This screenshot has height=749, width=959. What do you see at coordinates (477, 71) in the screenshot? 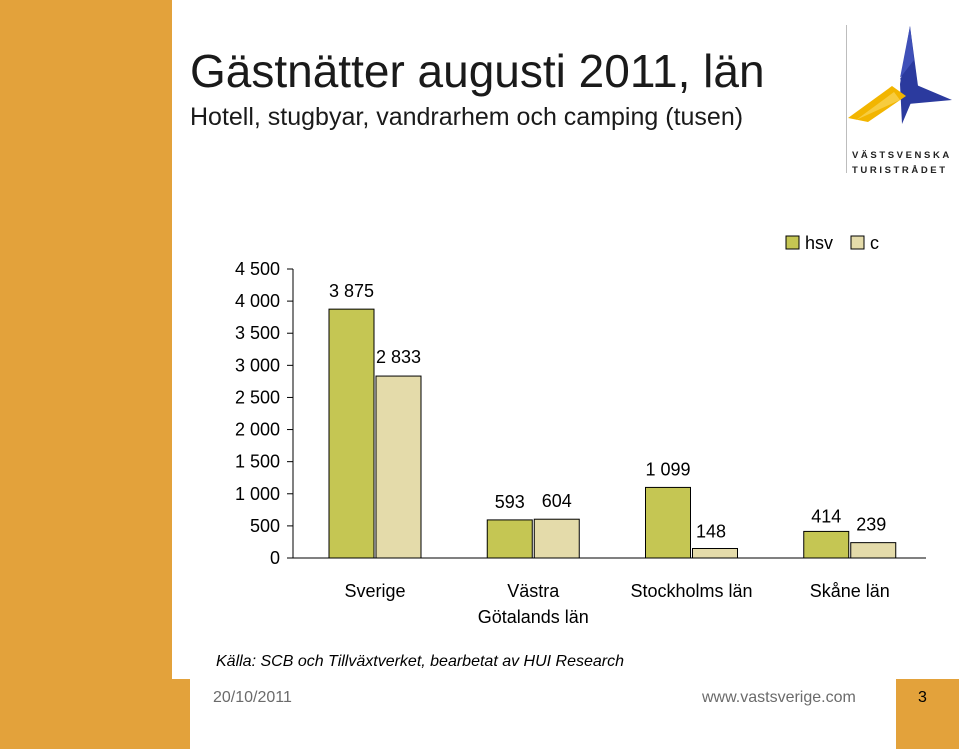
I see `page-title: Gästnätter augusti 2011, län` at bounding box center [477, 71].